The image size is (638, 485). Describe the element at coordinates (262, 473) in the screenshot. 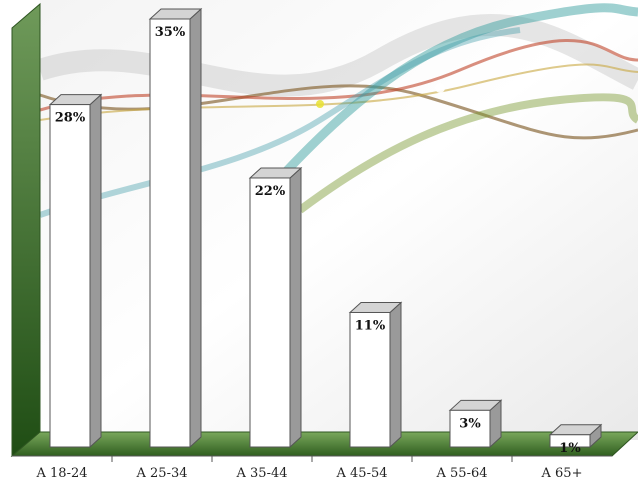

I see `x-tick-label: A 35-44` at that location.